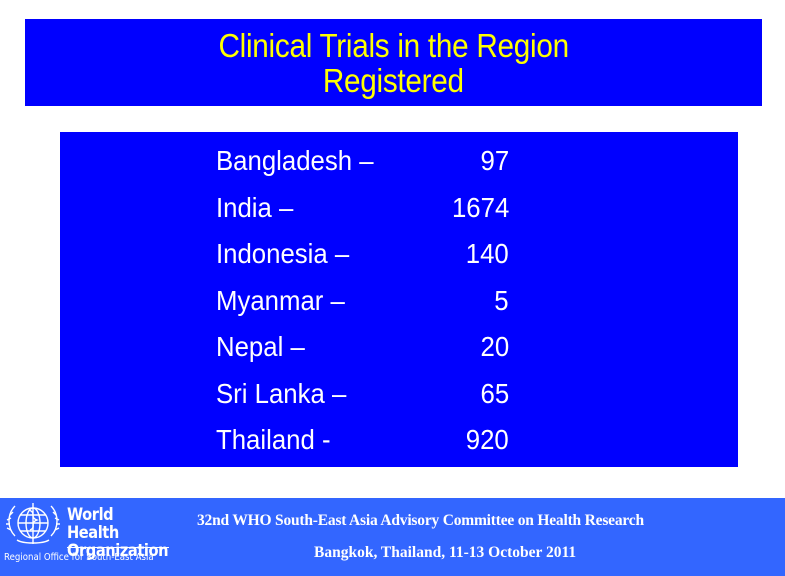 Image resolution: width=785 pixels, height=576 pixels. I want to click on country-label: Thailand -, so click(273, 439).